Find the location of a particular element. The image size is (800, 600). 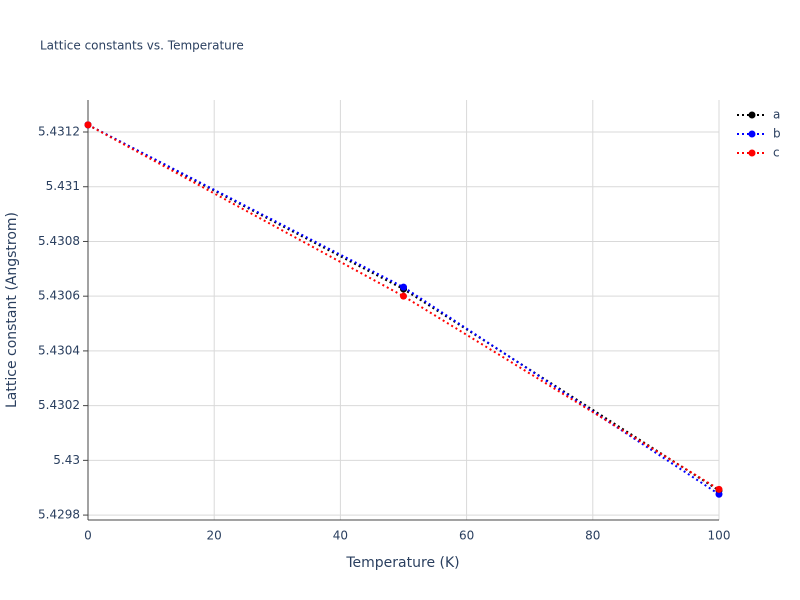

x-tick-label: 40 is located at coordinates (340, 536).